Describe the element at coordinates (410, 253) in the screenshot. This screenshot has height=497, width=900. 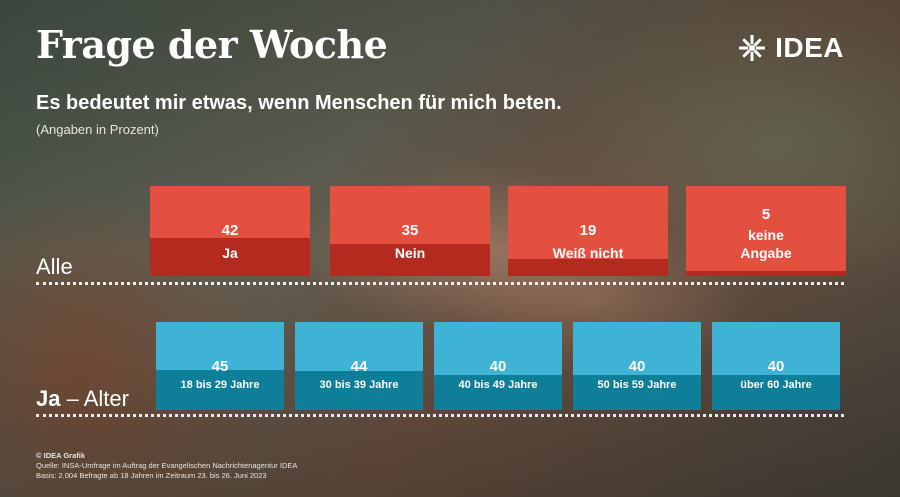
I see `bar-label: Nein` at that location.